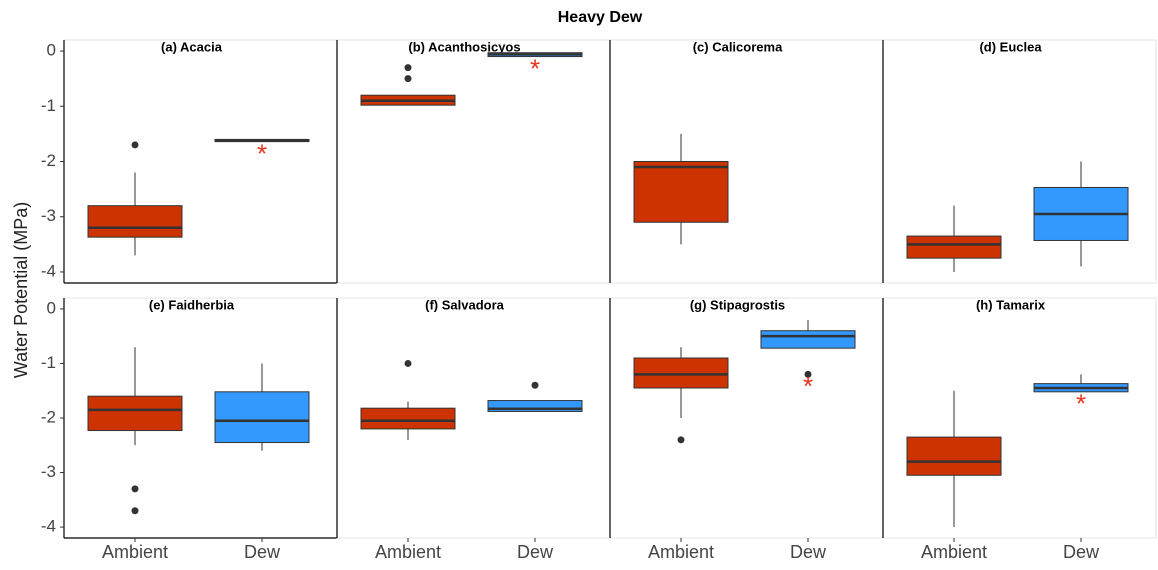  What do you see at coordinates (192, 46) in the screenshot?
I see `panel-title: (a) Acacia` at bounding box center [192, 46].